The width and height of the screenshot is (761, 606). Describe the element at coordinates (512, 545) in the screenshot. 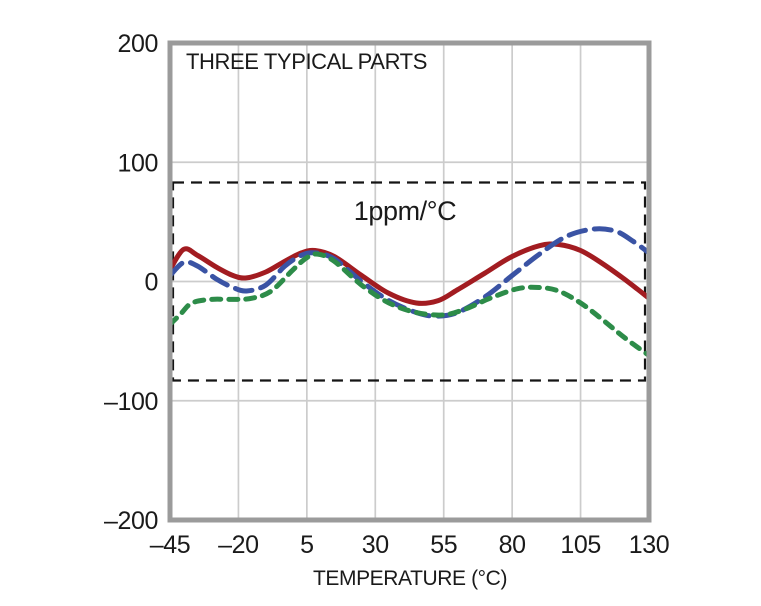

I see `x-tick-label: 80` at that location.